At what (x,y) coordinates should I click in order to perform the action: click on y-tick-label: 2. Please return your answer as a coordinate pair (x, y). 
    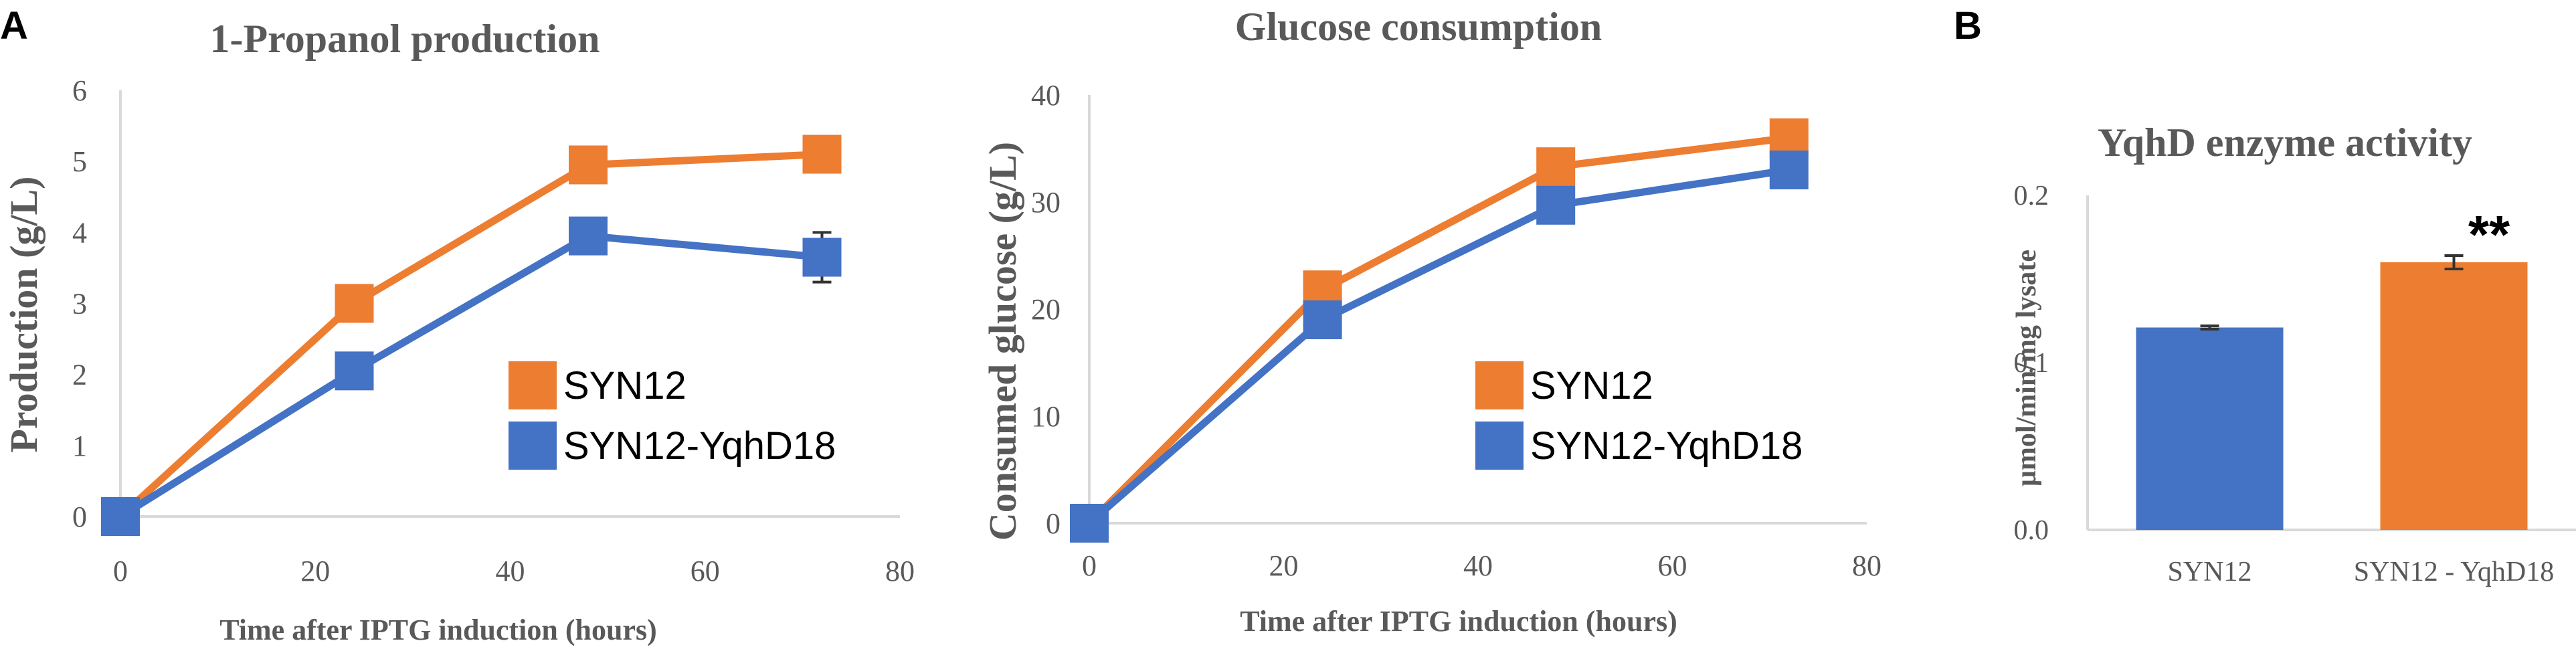
    Looking at the image, I should click on (79, 375).